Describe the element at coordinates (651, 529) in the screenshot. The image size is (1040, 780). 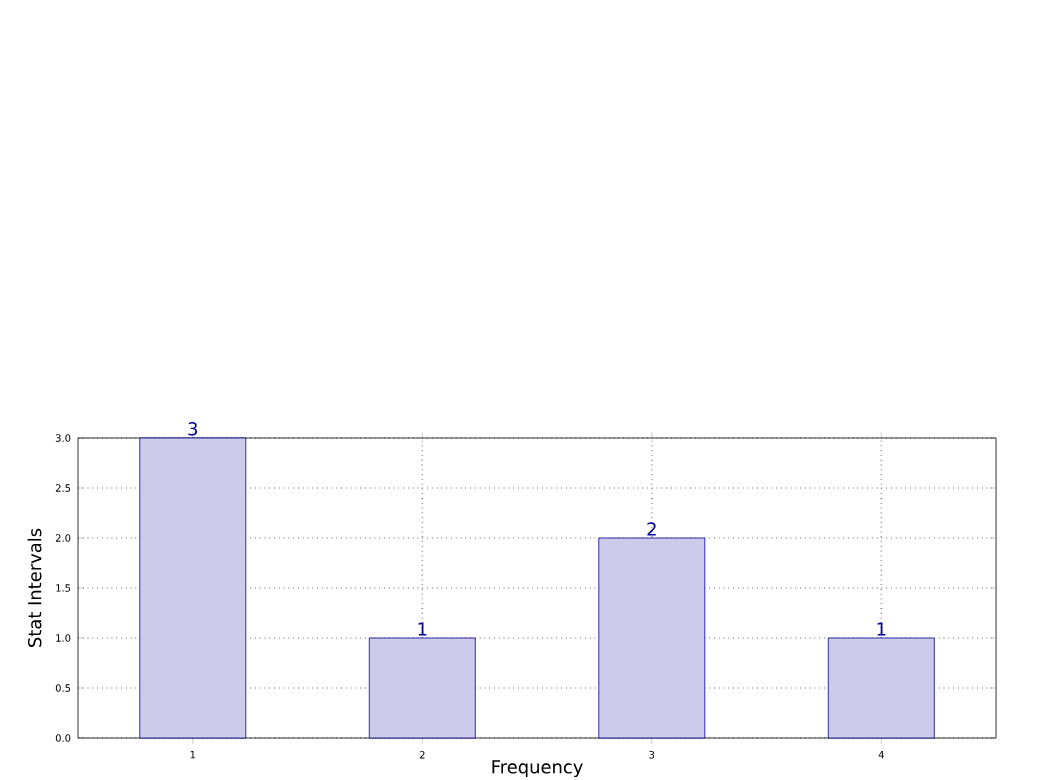
I see `data-label: 2` at that location.